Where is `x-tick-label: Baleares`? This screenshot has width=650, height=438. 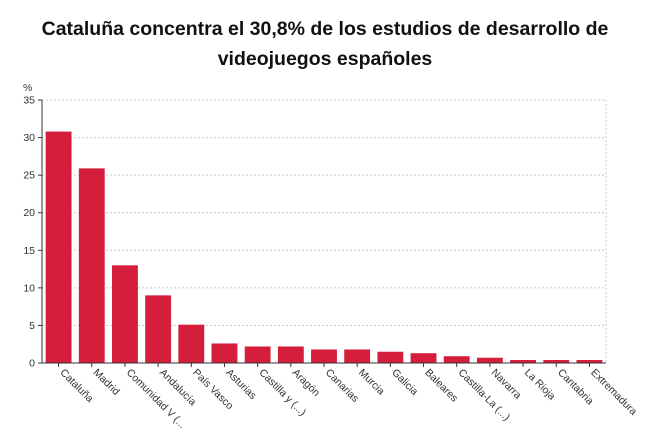
x-tick-label: Baleares is located at coordinates (441, 386).